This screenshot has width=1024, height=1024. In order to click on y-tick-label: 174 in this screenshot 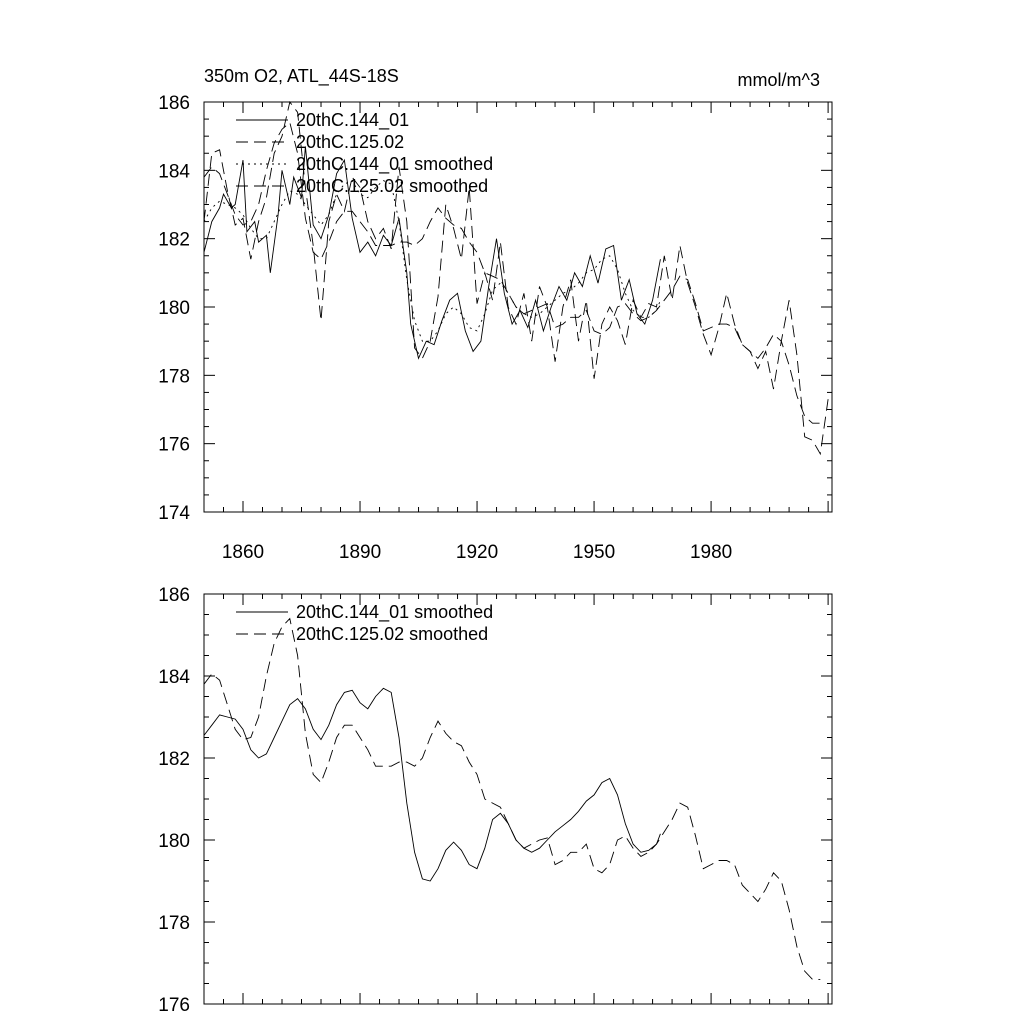, I will do `click(174, 513)`.